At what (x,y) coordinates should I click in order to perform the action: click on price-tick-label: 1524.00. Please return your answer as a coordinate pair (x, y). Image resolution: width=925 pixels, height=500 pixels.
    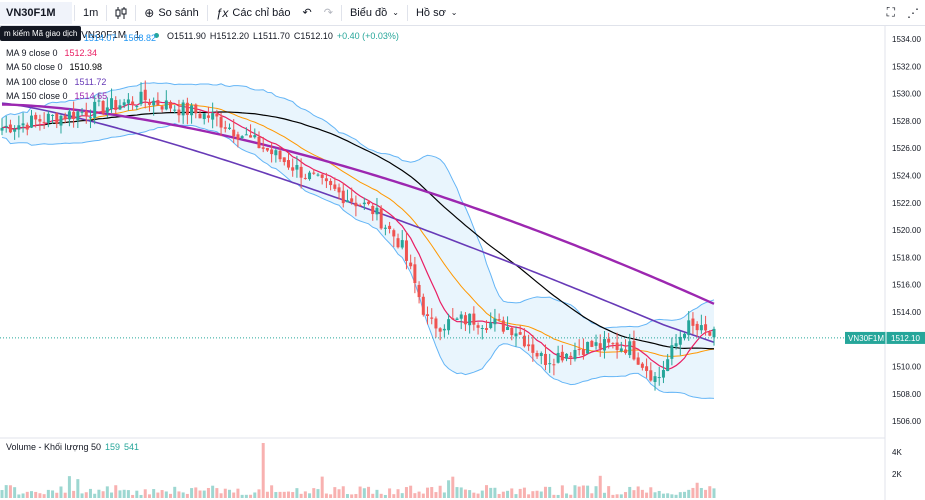
    Looking at the image, I should click on (906, 176).